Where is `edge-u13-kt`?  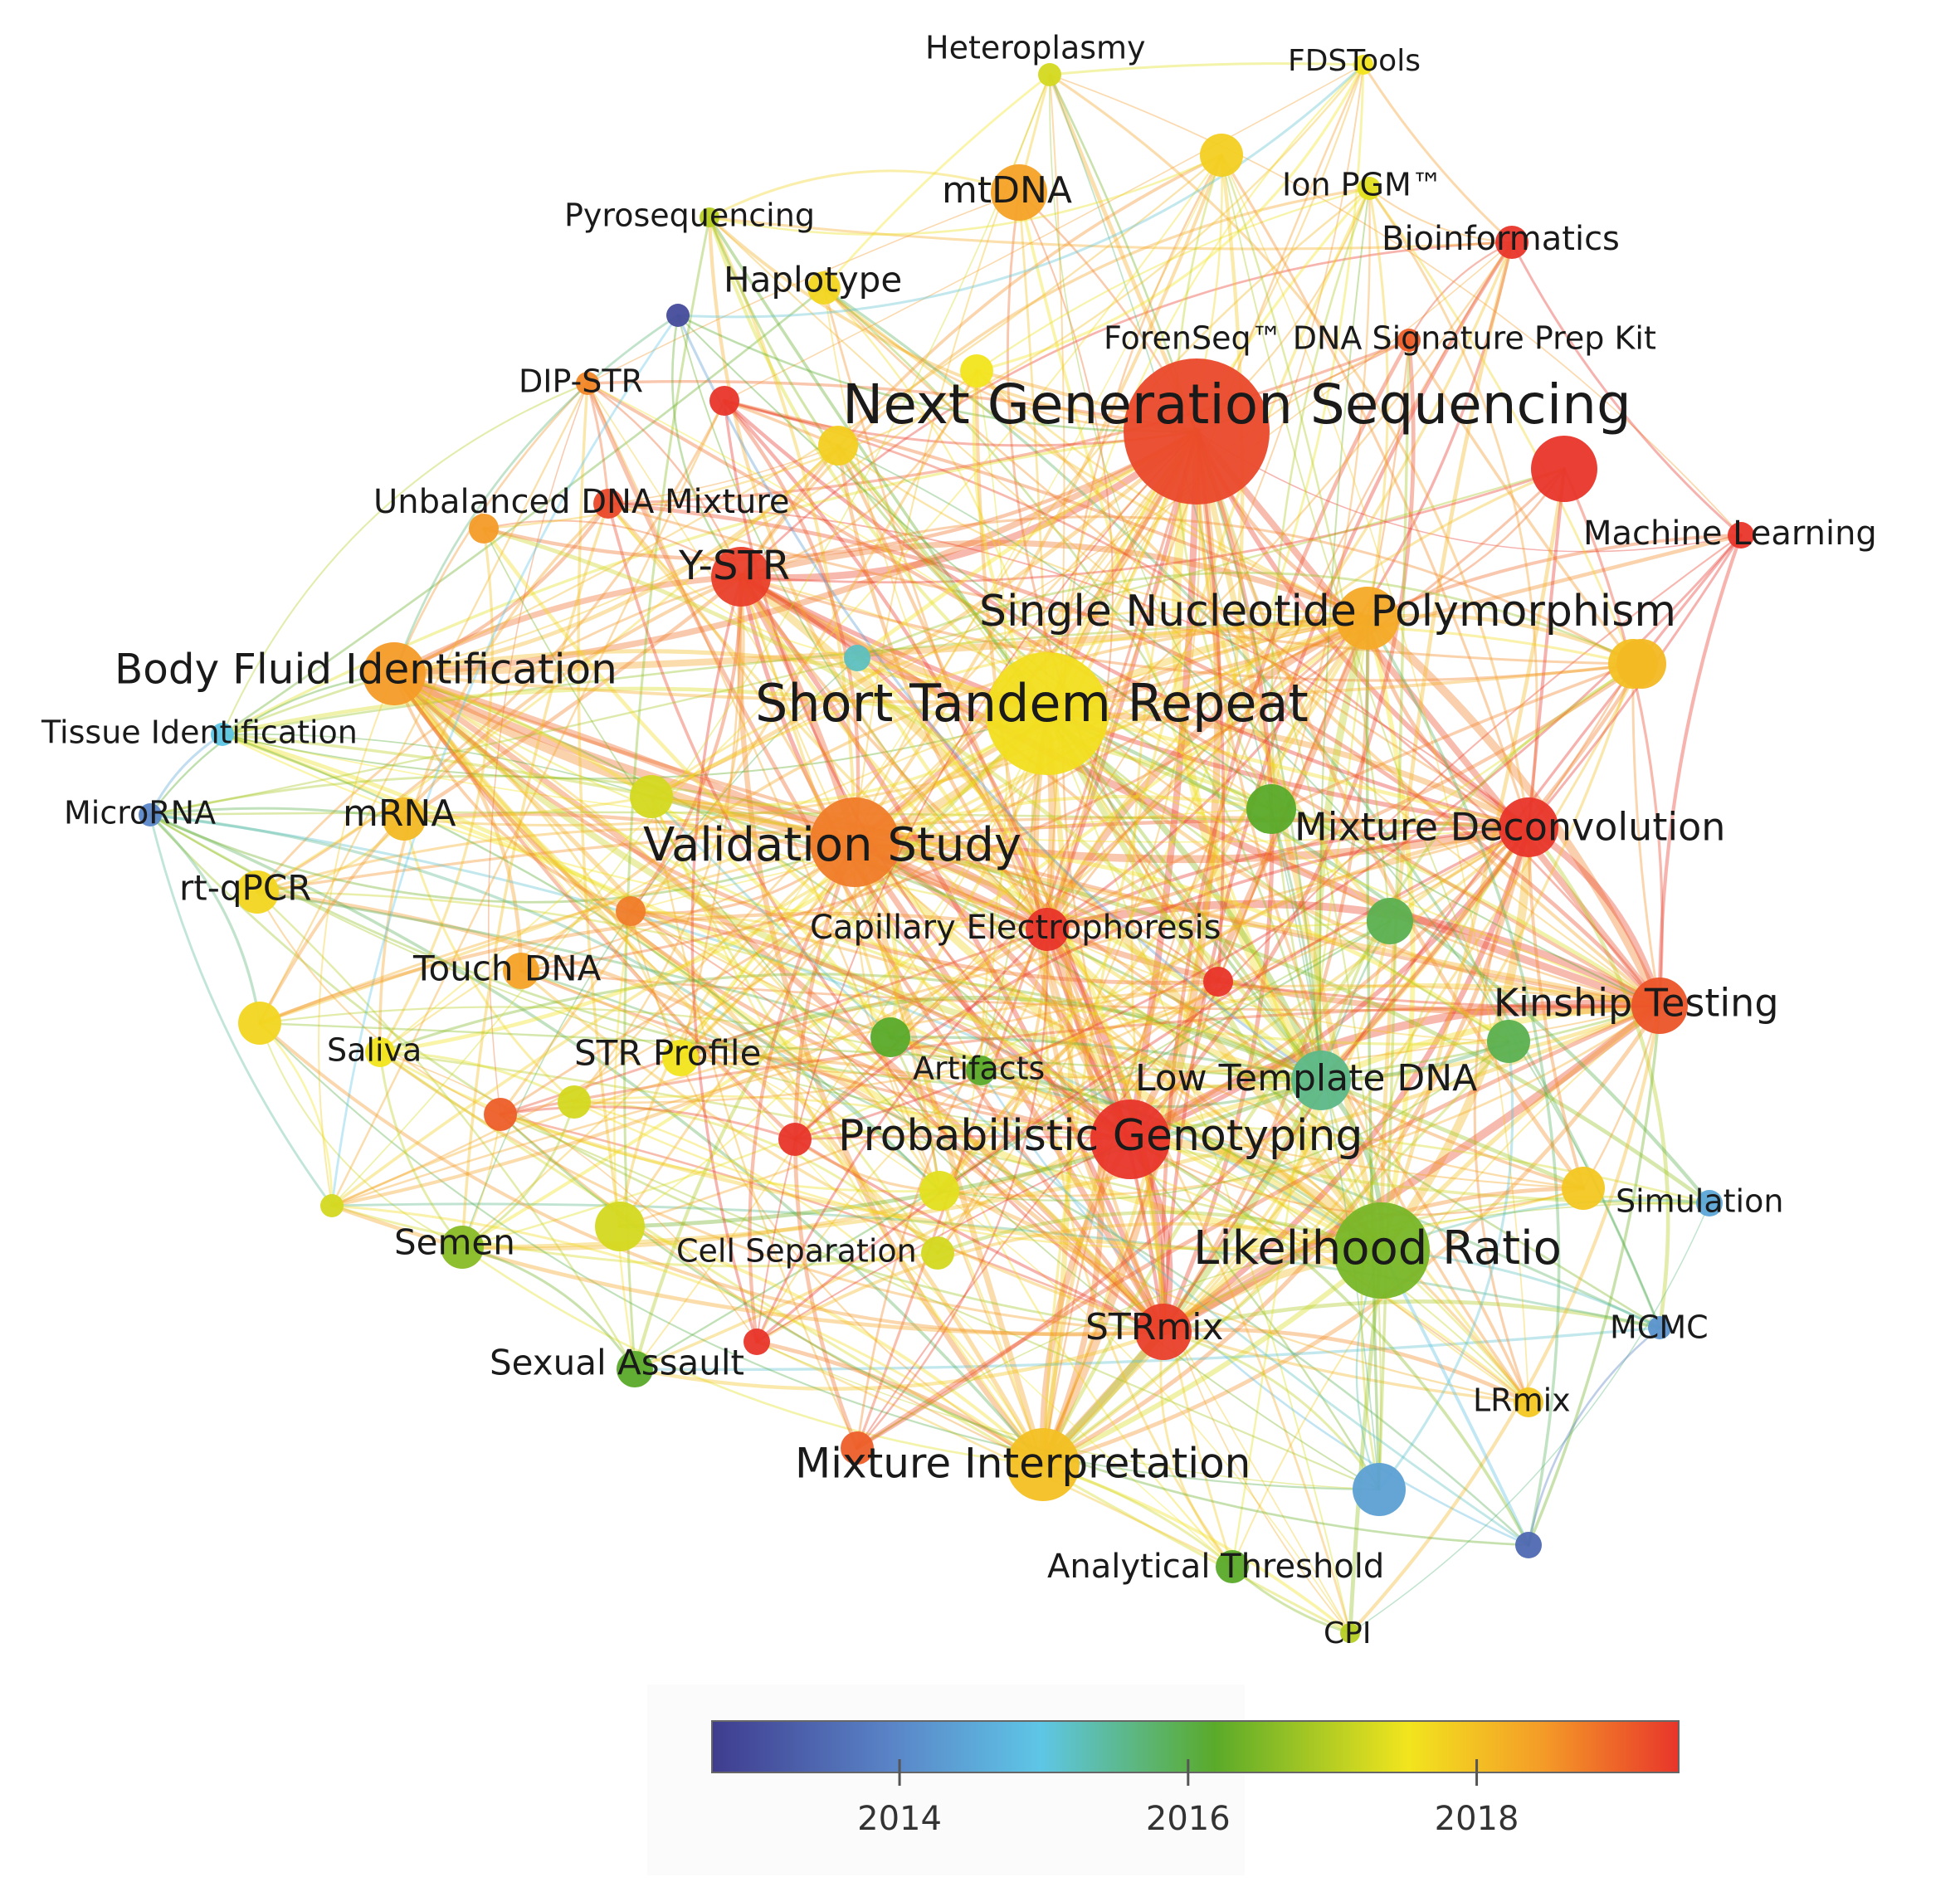
edge-u13-kt is located at coordinates (1299, 1100).